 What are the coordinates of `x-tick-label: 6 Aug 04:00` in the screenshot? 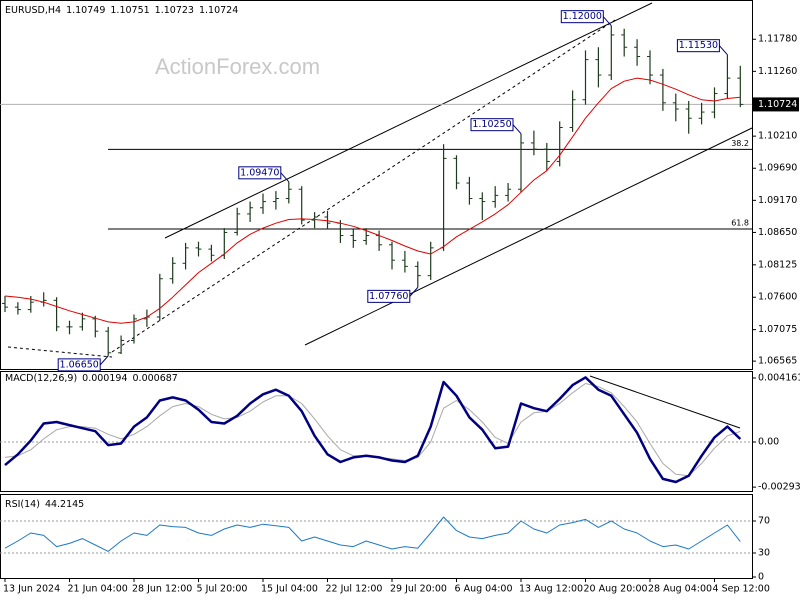 It's located at (484, 589).